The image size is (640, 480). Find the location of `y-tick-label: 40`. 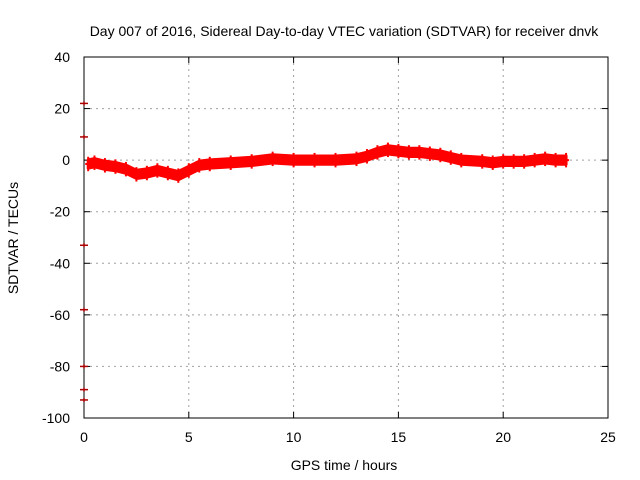

y-tick-label: 40 is located at coordinates (62, 57).